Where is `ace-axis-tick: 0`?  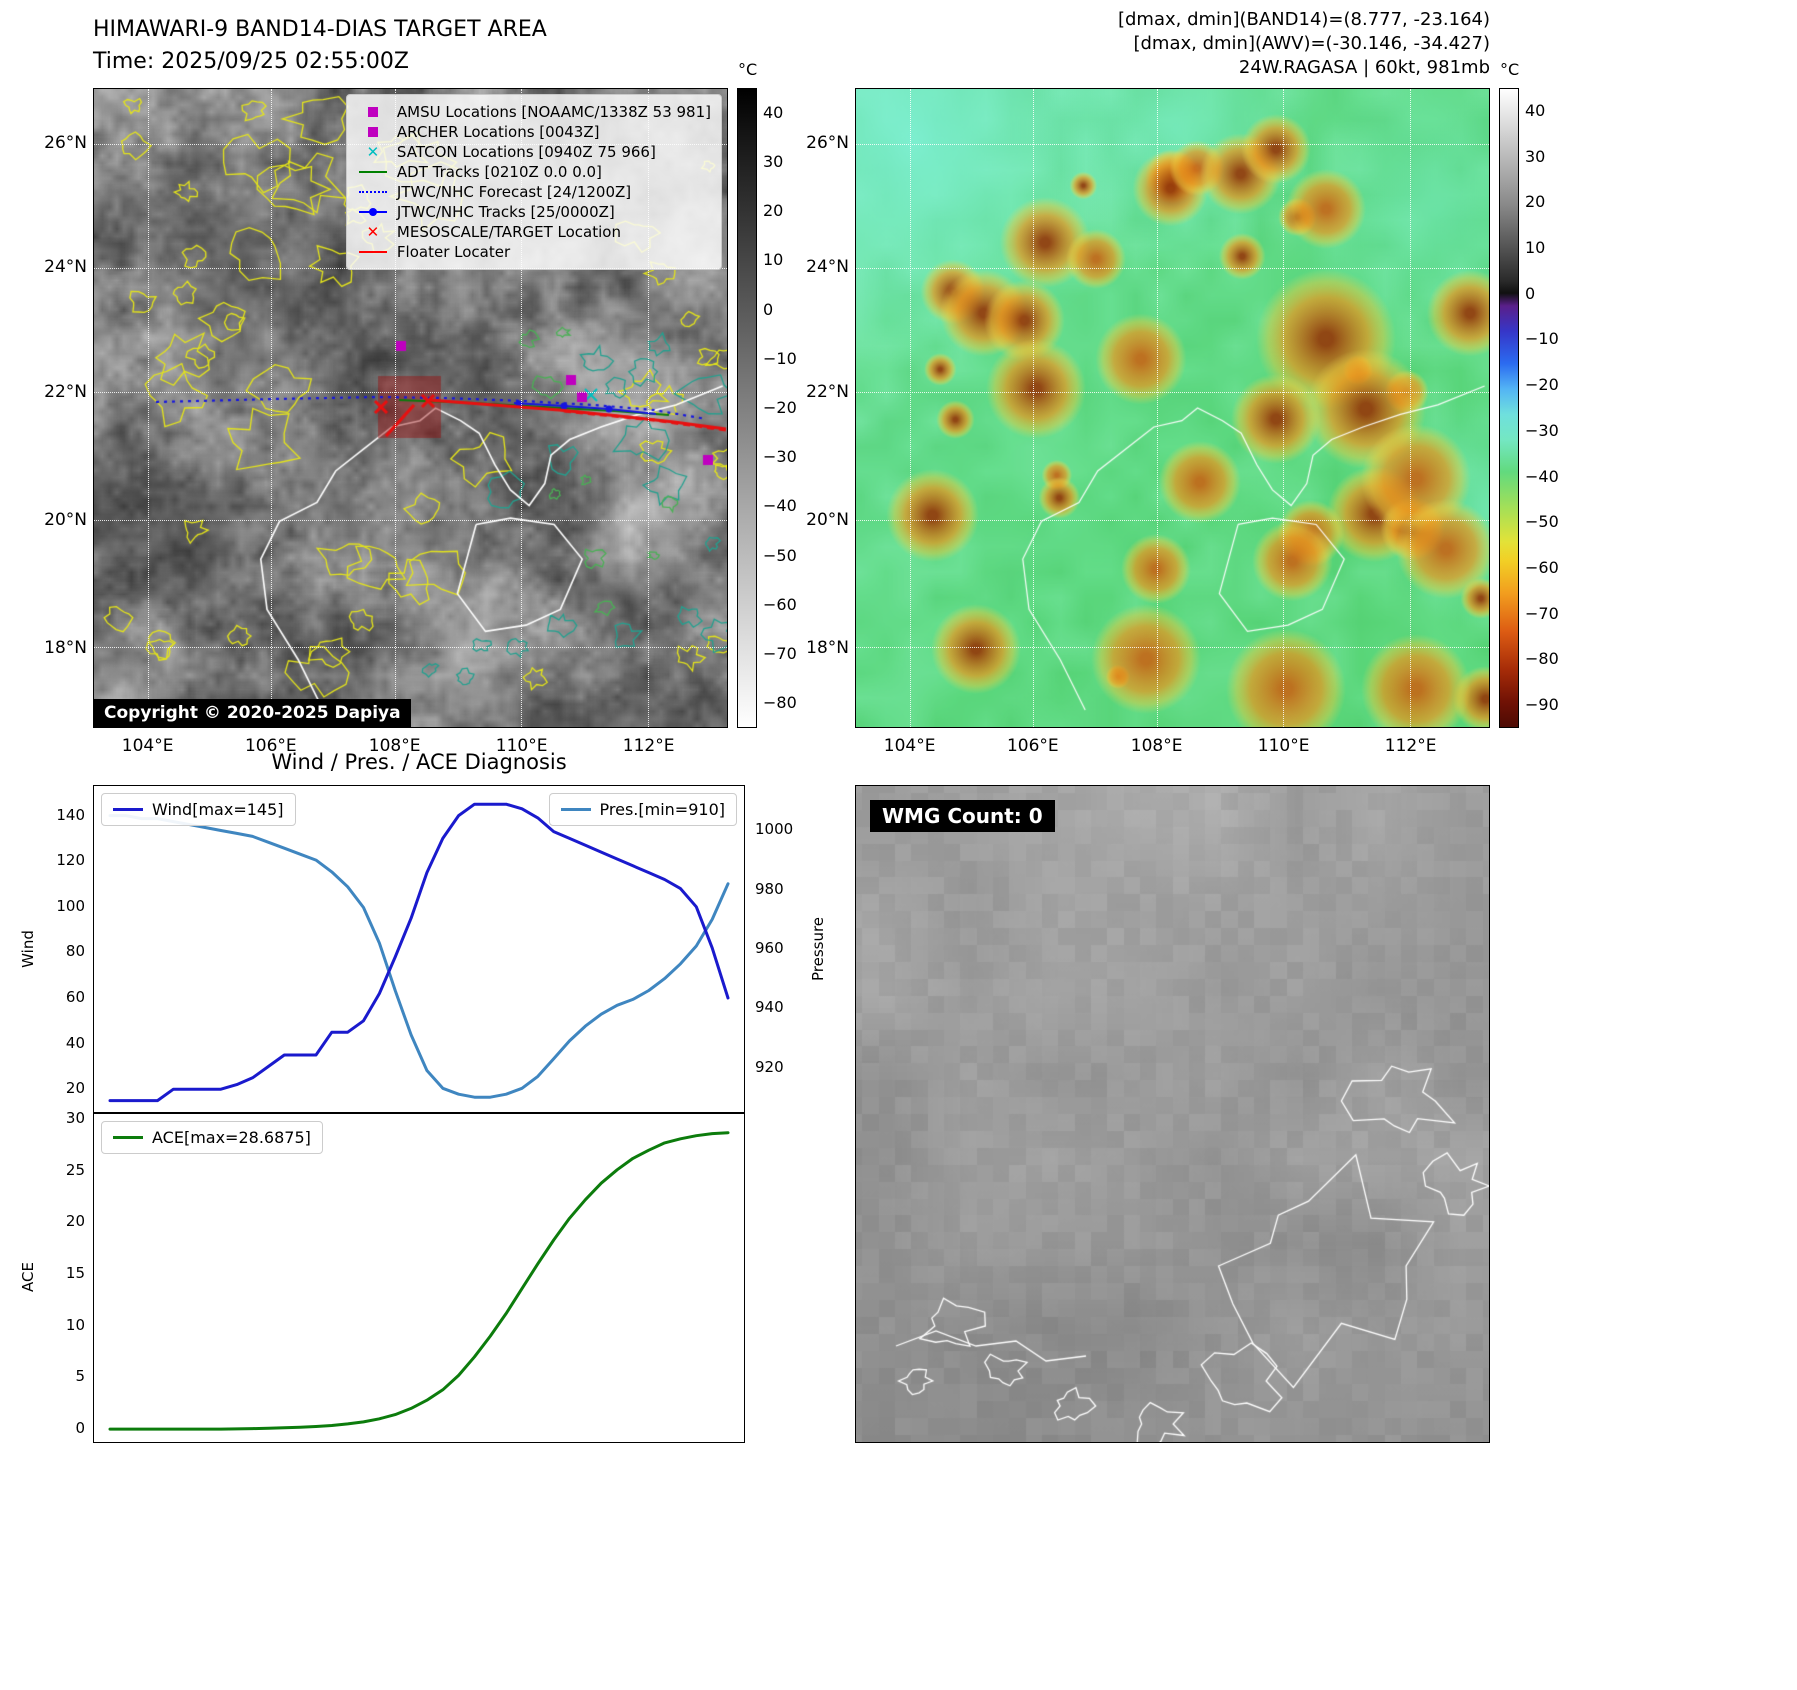 ace-axis-tick: 0 is located at coordinates (80, 1428).